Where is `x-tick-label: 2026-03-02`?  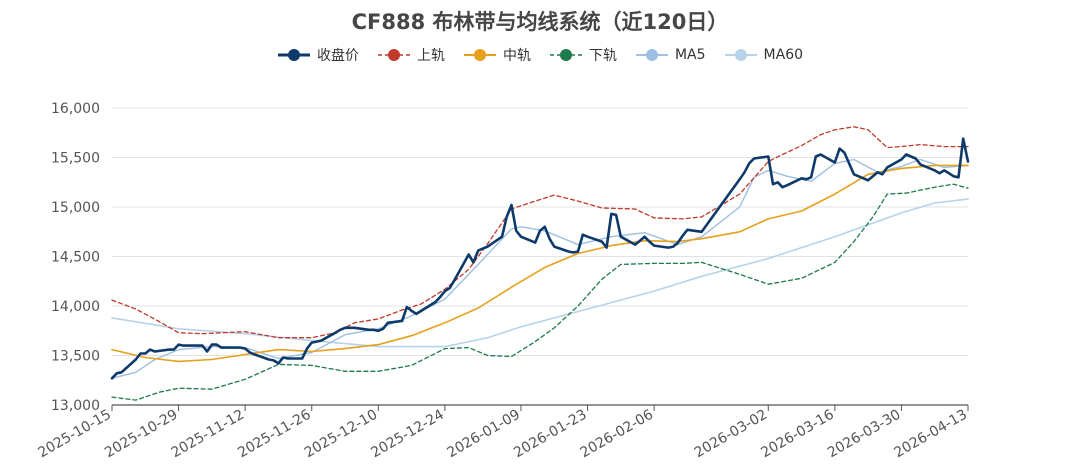
x-tick-label: 2026-03-02 is located at coordinates (731, 434).